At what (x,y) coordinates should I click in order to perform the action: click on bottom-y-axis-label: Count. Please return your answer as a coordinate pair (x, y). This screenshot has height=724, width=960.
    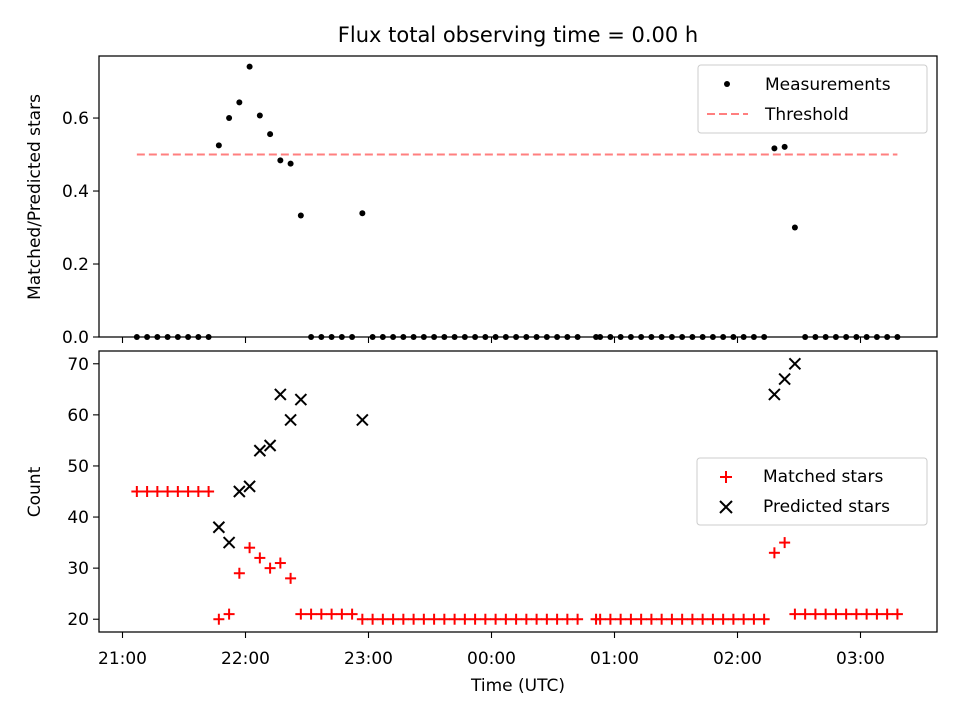
    Looking at the image, I should click on (35, 491).